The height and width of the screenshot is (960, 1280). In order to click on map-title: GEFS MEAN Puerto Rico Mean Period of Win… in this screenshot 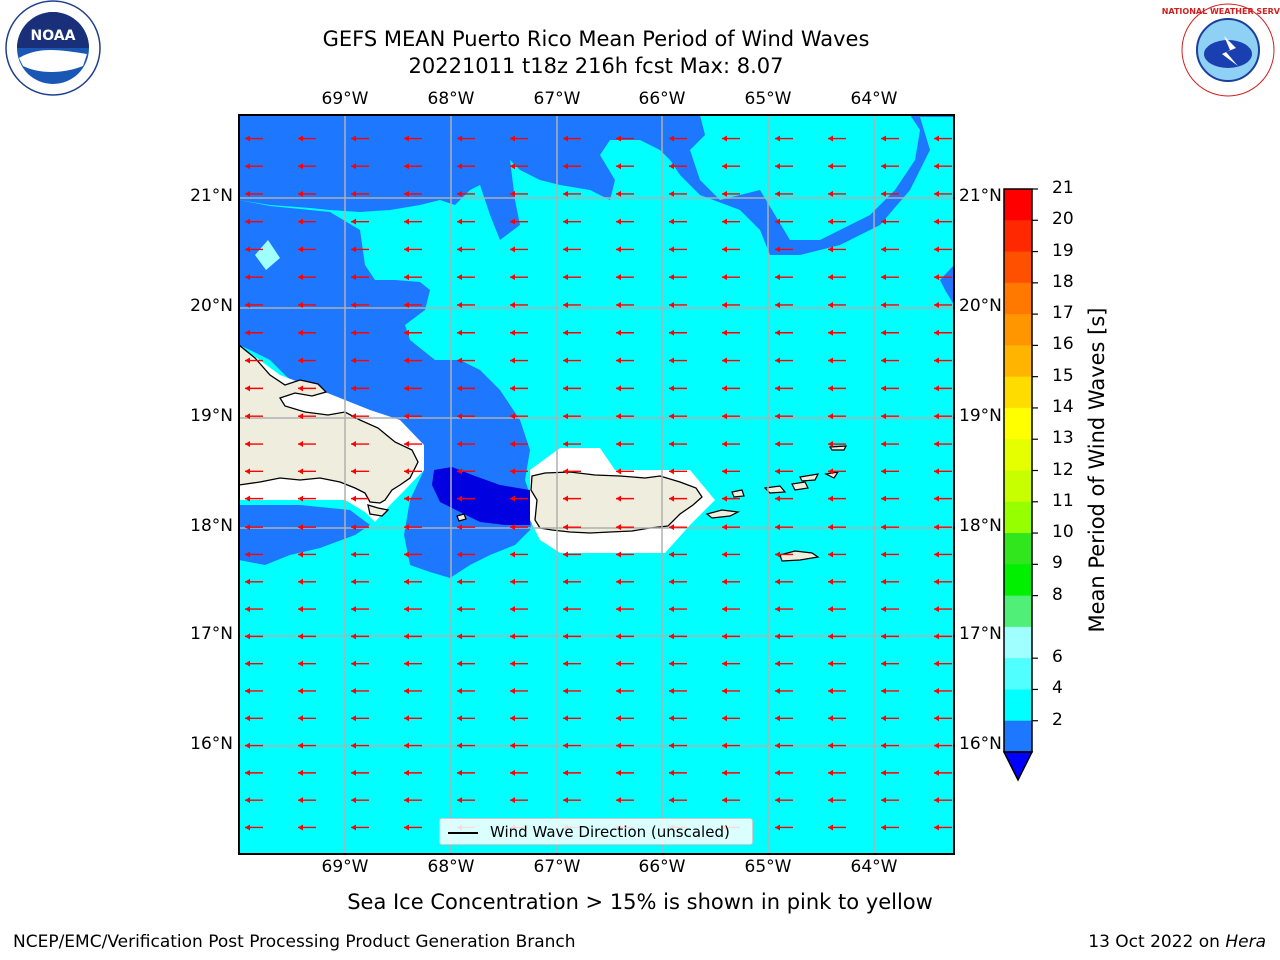, I will do `click(596, 39)`.